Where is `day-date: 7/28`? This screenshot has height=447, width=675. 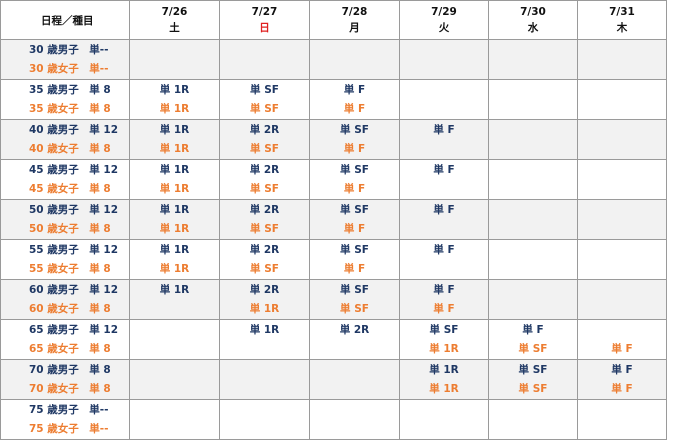
day-date: 7/28 is located at coordinates (354, 12).